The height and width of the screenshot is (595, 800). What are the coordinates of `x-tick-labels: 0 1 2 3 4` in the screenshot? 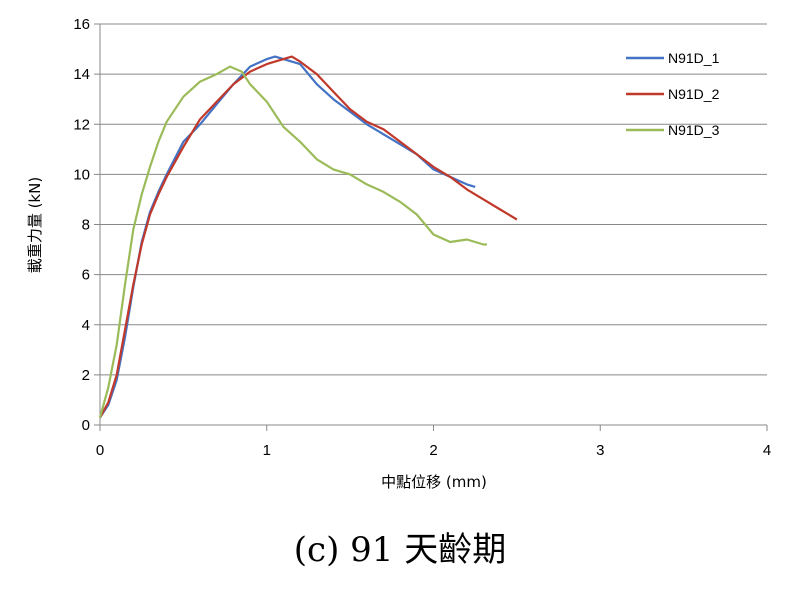 It's located at (433, 450).